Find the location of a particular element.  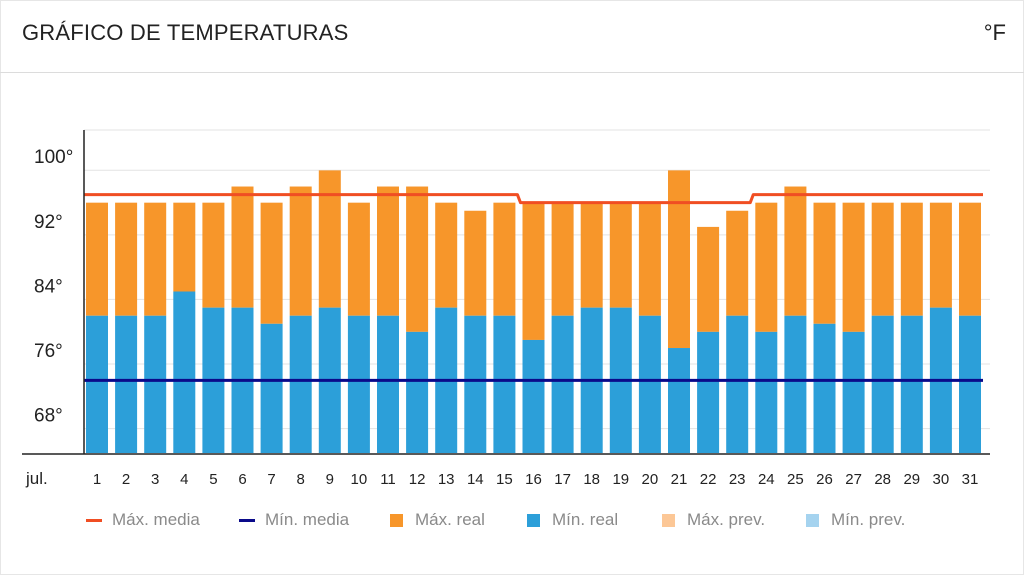

max-media-line is located at coordinates (533, 199).